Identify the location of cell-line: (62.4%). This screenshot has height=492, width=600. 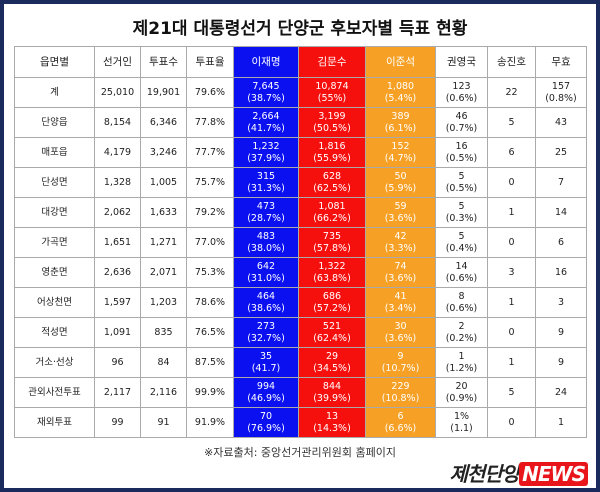
(332, 338).